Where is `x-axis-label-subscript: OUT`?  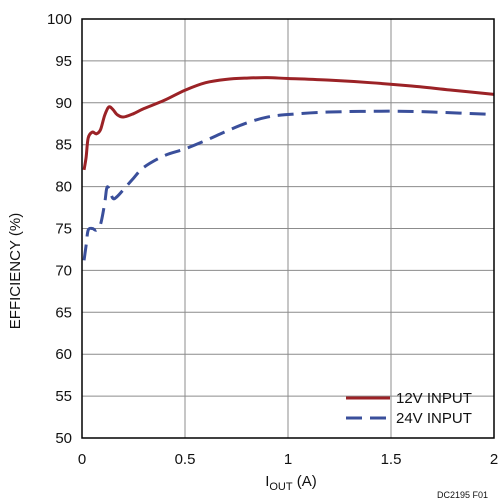
x-axis-label-subscript: OUT is located at coordinates (281, 487).